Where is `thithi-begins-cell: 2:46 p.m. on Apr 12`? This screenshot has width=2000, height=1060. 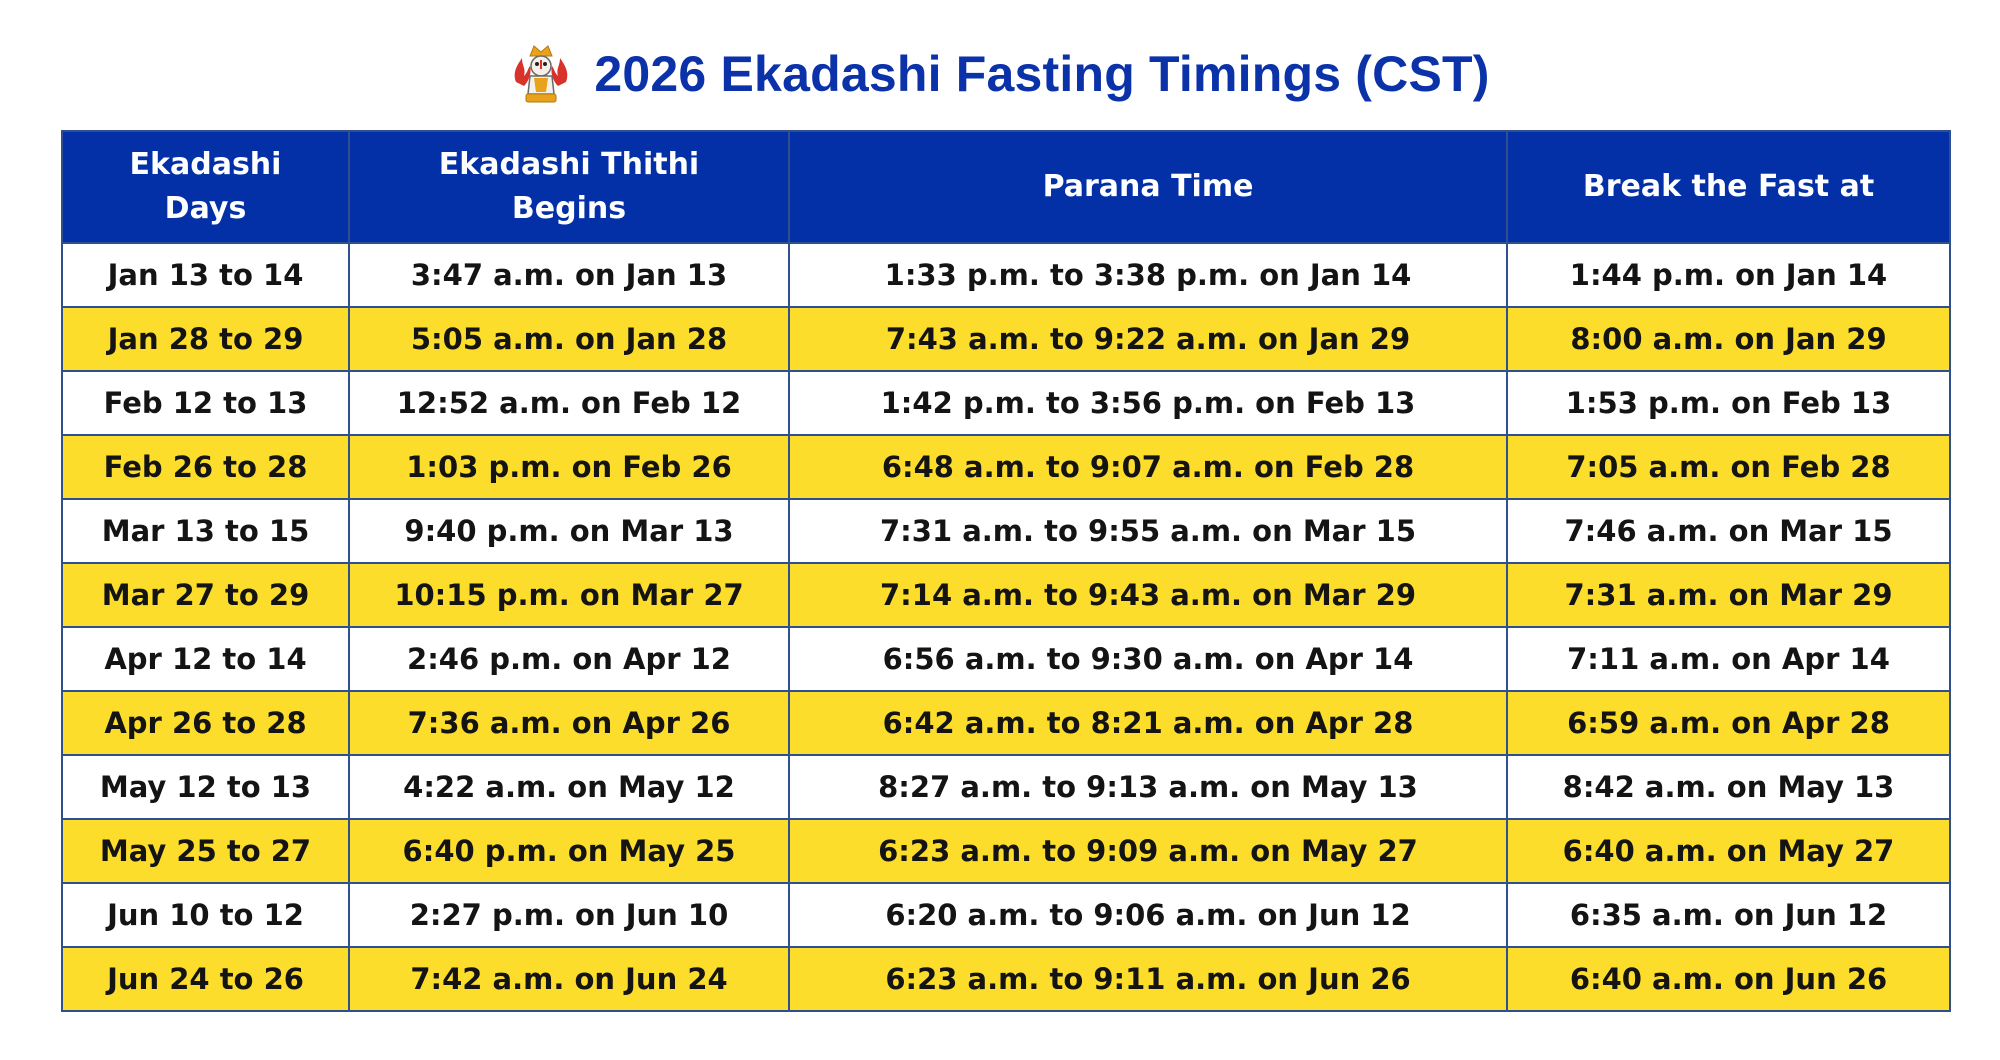 thithi-begins-cell: 2:46 p.m. on Apr 12 is located at coordinates (569, 659).